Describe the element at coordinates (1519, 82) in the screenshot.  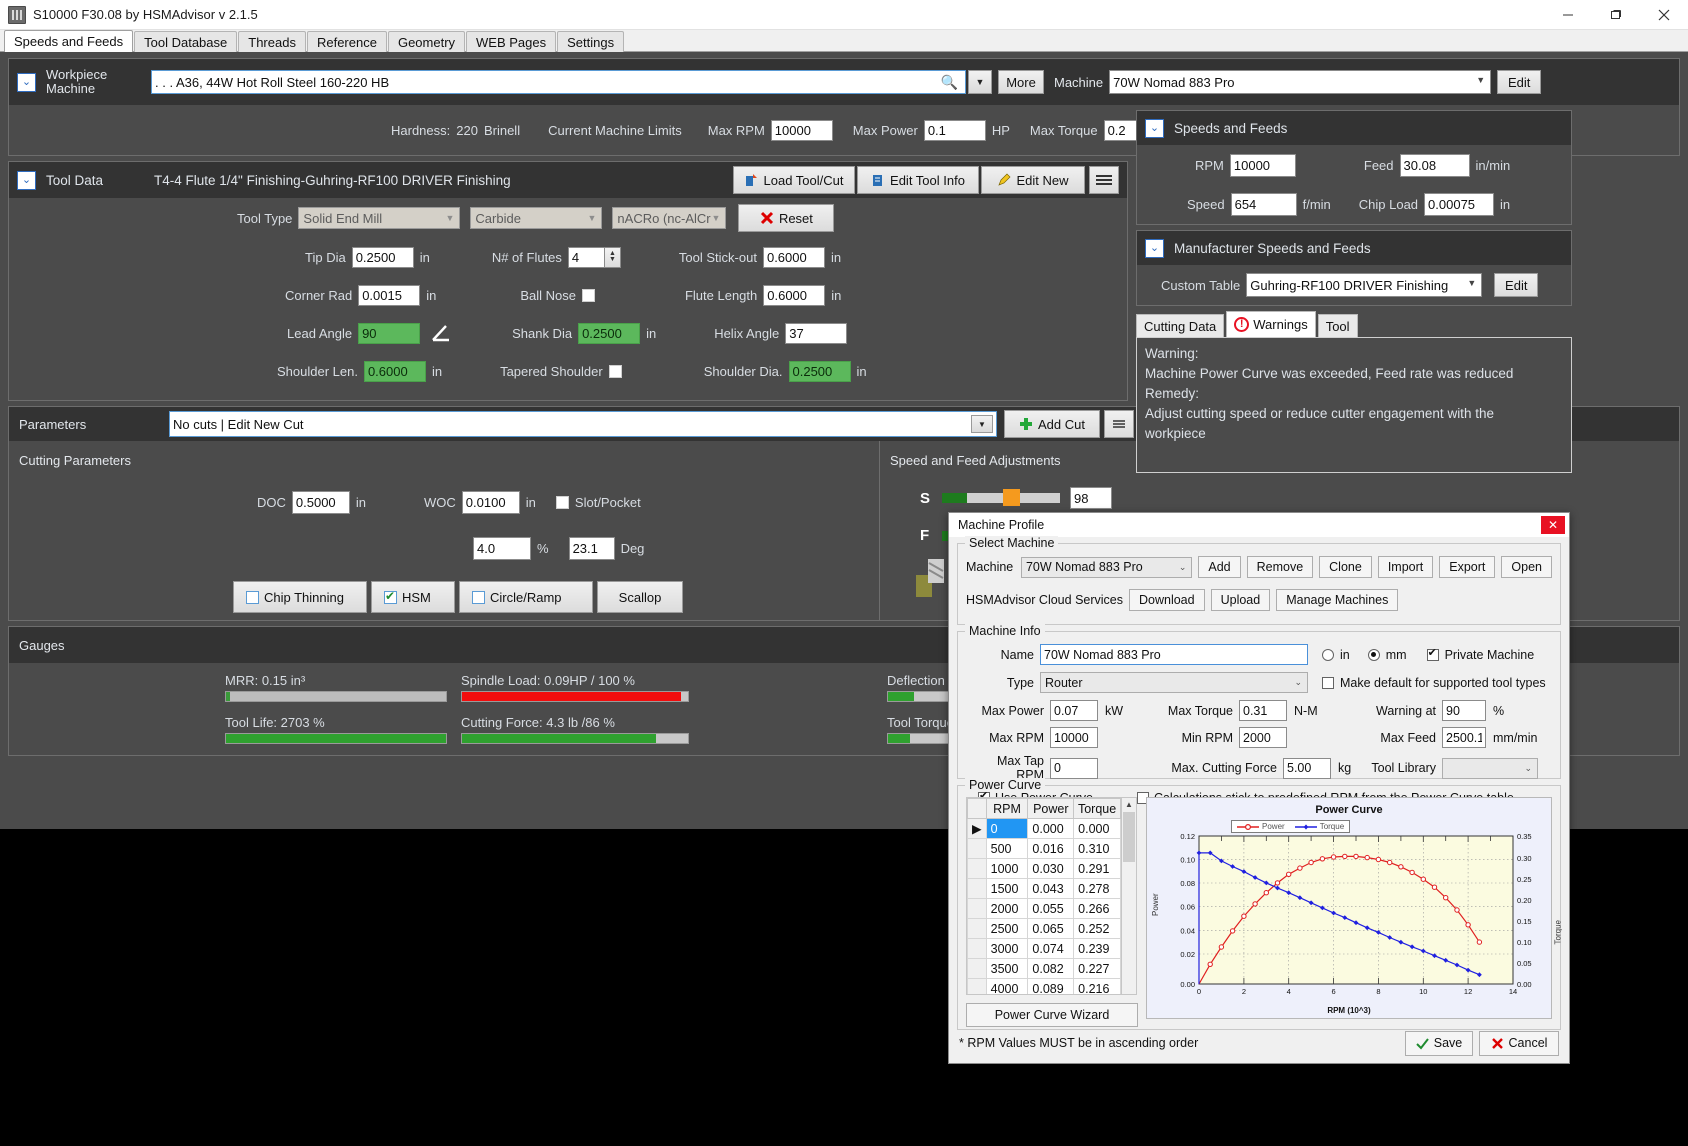
I see `machine-edit-button: Edit` at that location.